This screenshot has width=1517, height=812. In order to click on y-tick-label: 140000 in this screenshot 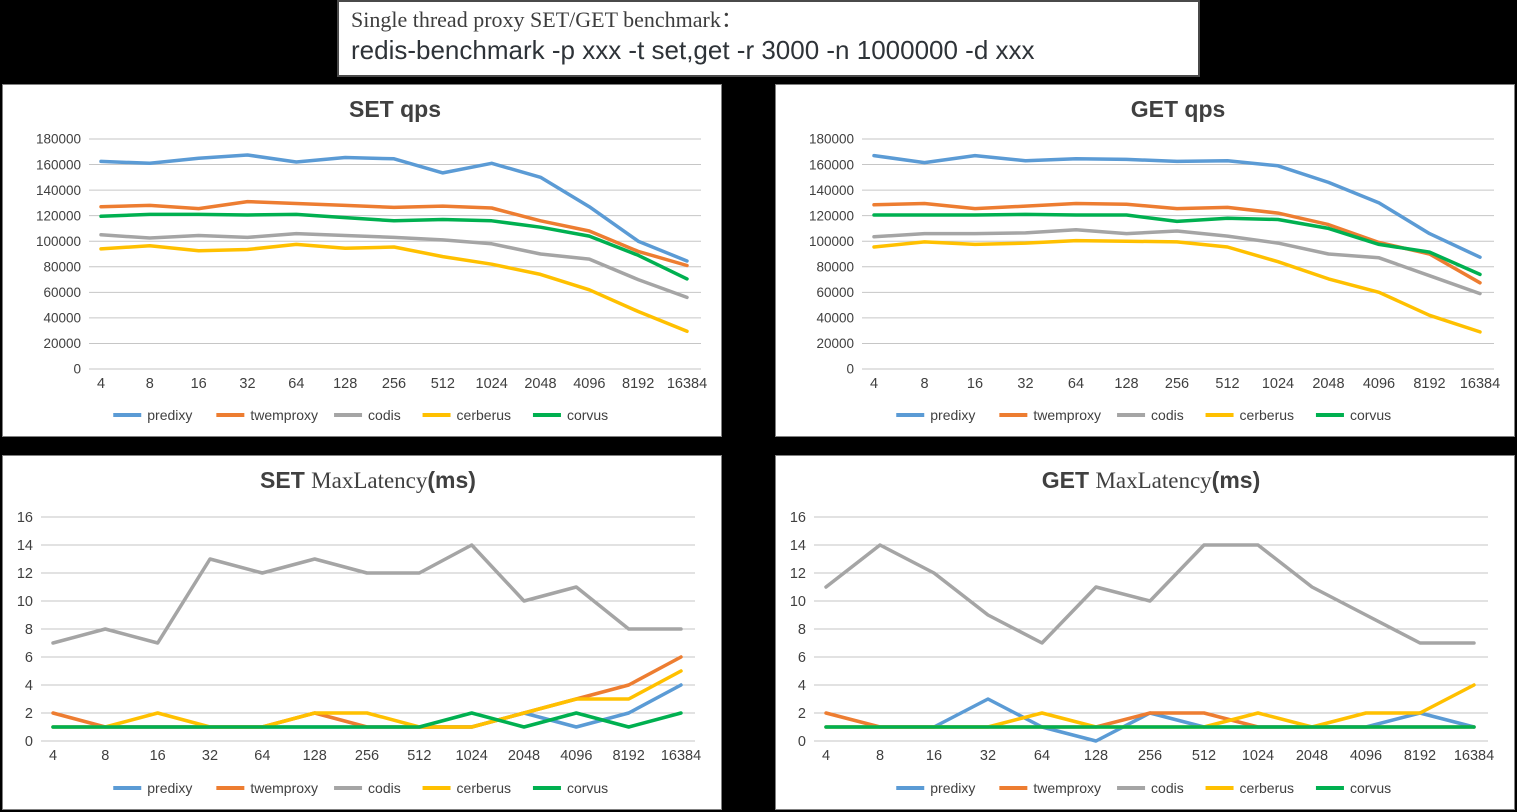, I will do `click(58, 190)`.